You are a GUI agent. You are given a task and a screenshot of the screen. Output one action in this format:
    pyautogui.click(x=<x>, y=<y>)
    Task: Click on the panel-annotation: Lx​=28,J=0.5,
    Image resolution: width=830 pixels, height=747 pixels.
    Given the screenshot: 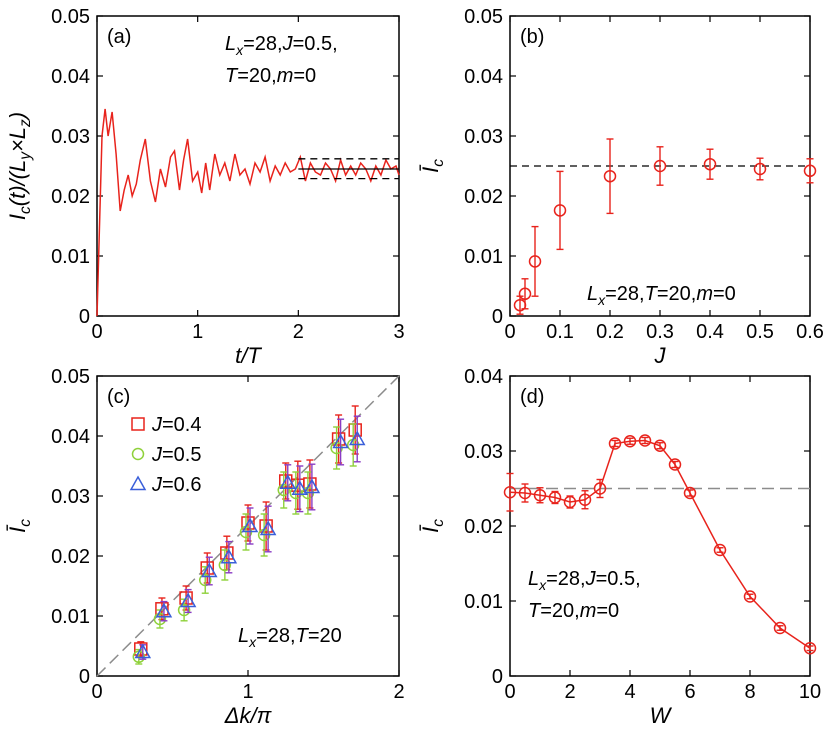 What is the action you would take?
    pyautogui.click(x=281, y=45)
    